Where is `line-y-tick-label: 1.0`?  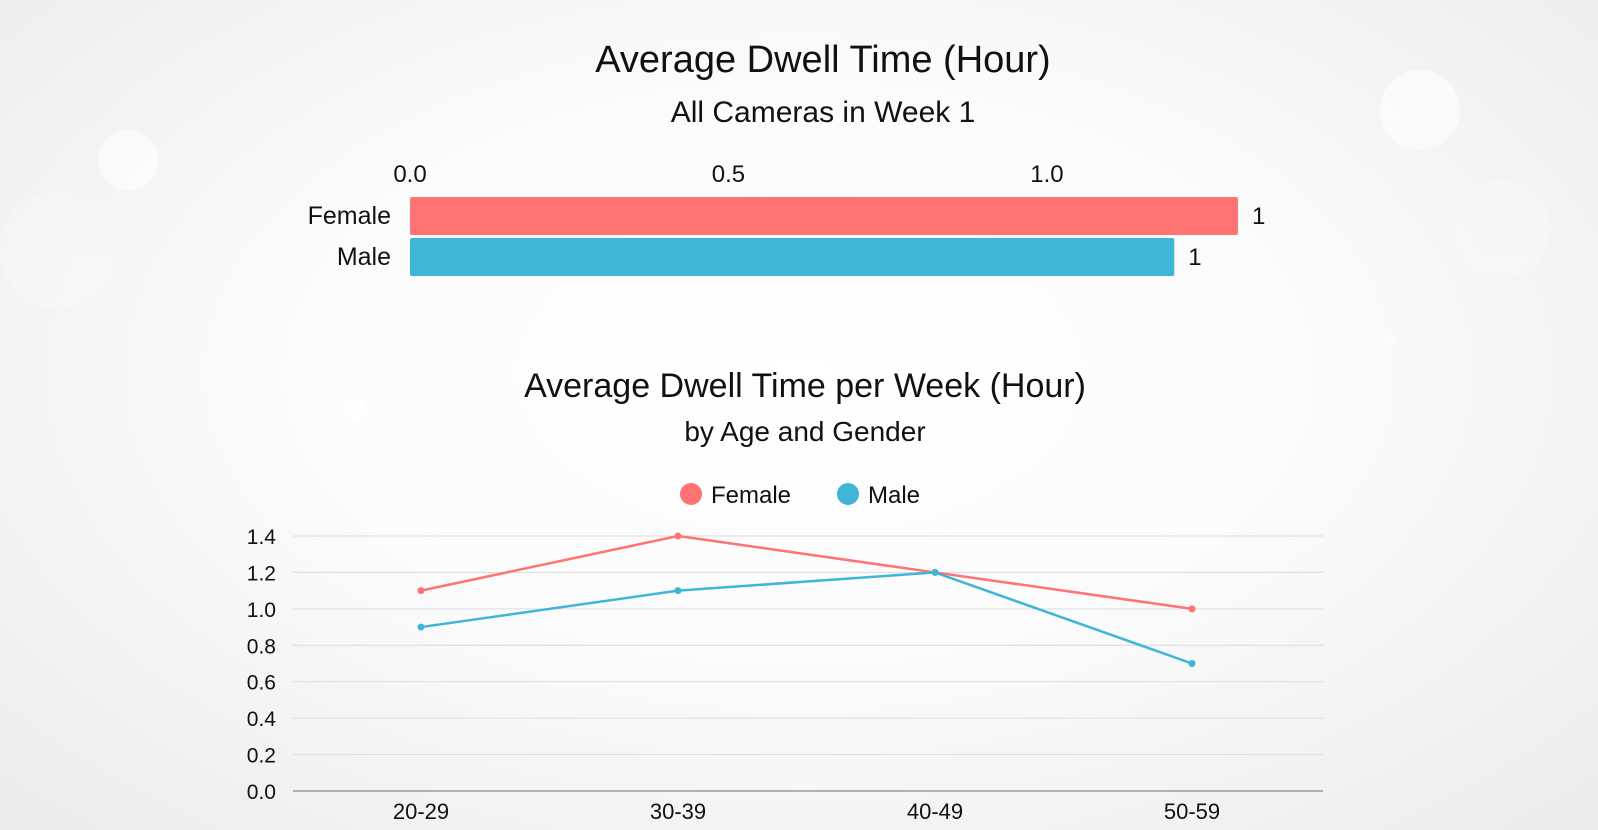 line-y-tick-label: 1.0 is located at coordinates (261, 610).